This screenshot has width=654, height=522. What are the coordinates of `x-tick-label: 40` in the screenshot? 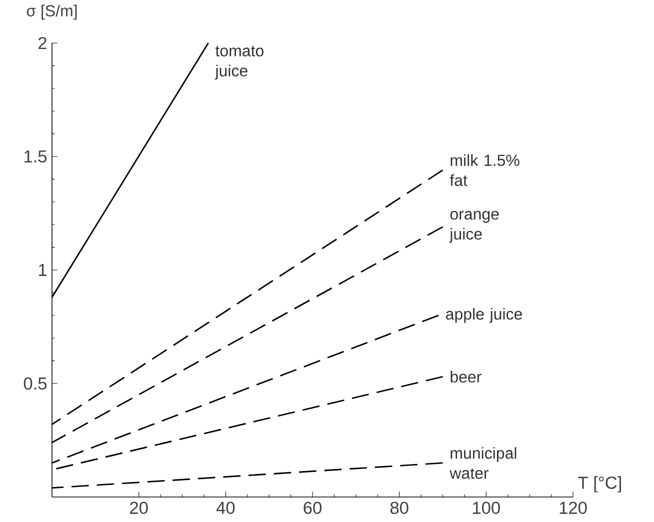 It's located at (225, 508).